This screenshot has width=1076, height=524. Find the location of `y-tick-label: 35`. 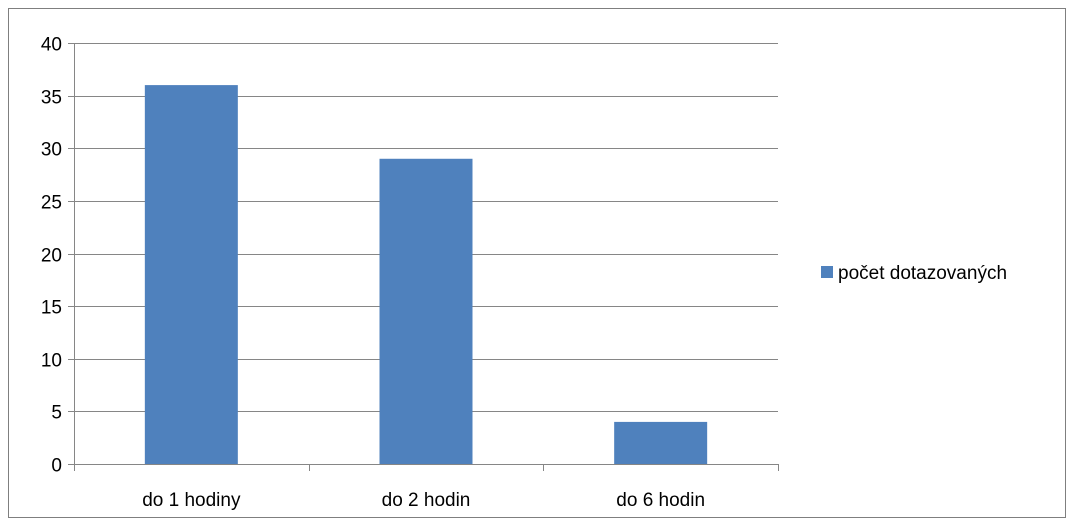

y-tick-label: 35 is located at coordinates (51, 98).